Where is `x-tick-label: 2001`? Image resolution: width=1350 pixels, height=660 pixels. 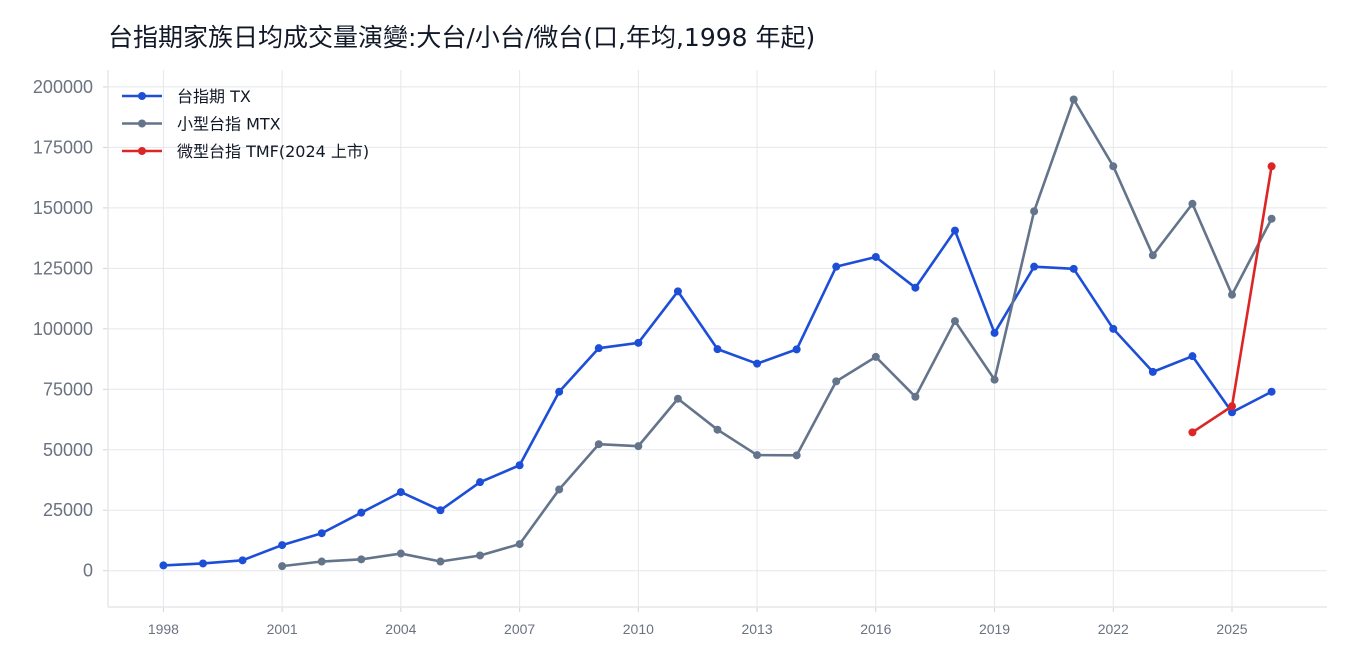 x-tick-label: 2001 is located at coordinates (282, 629).